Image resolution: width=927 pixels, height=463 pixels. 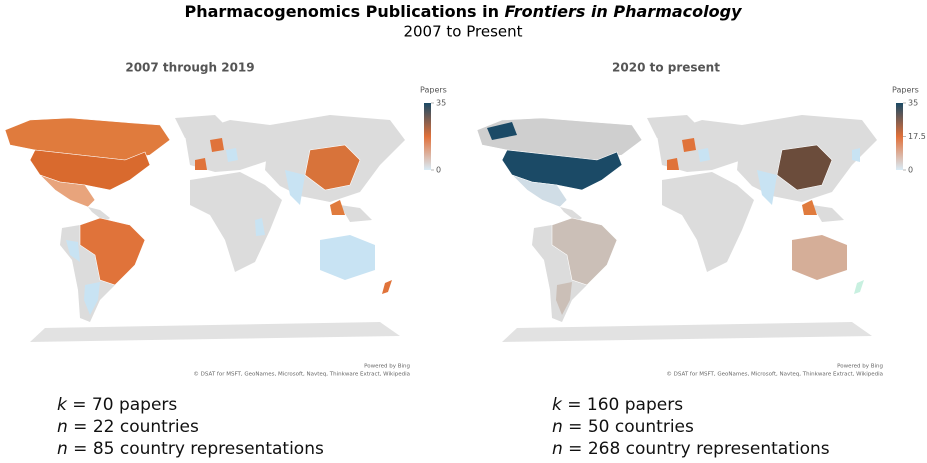 I want to click on stats-line: n = 268 country representations, so click(x=691, y=449).